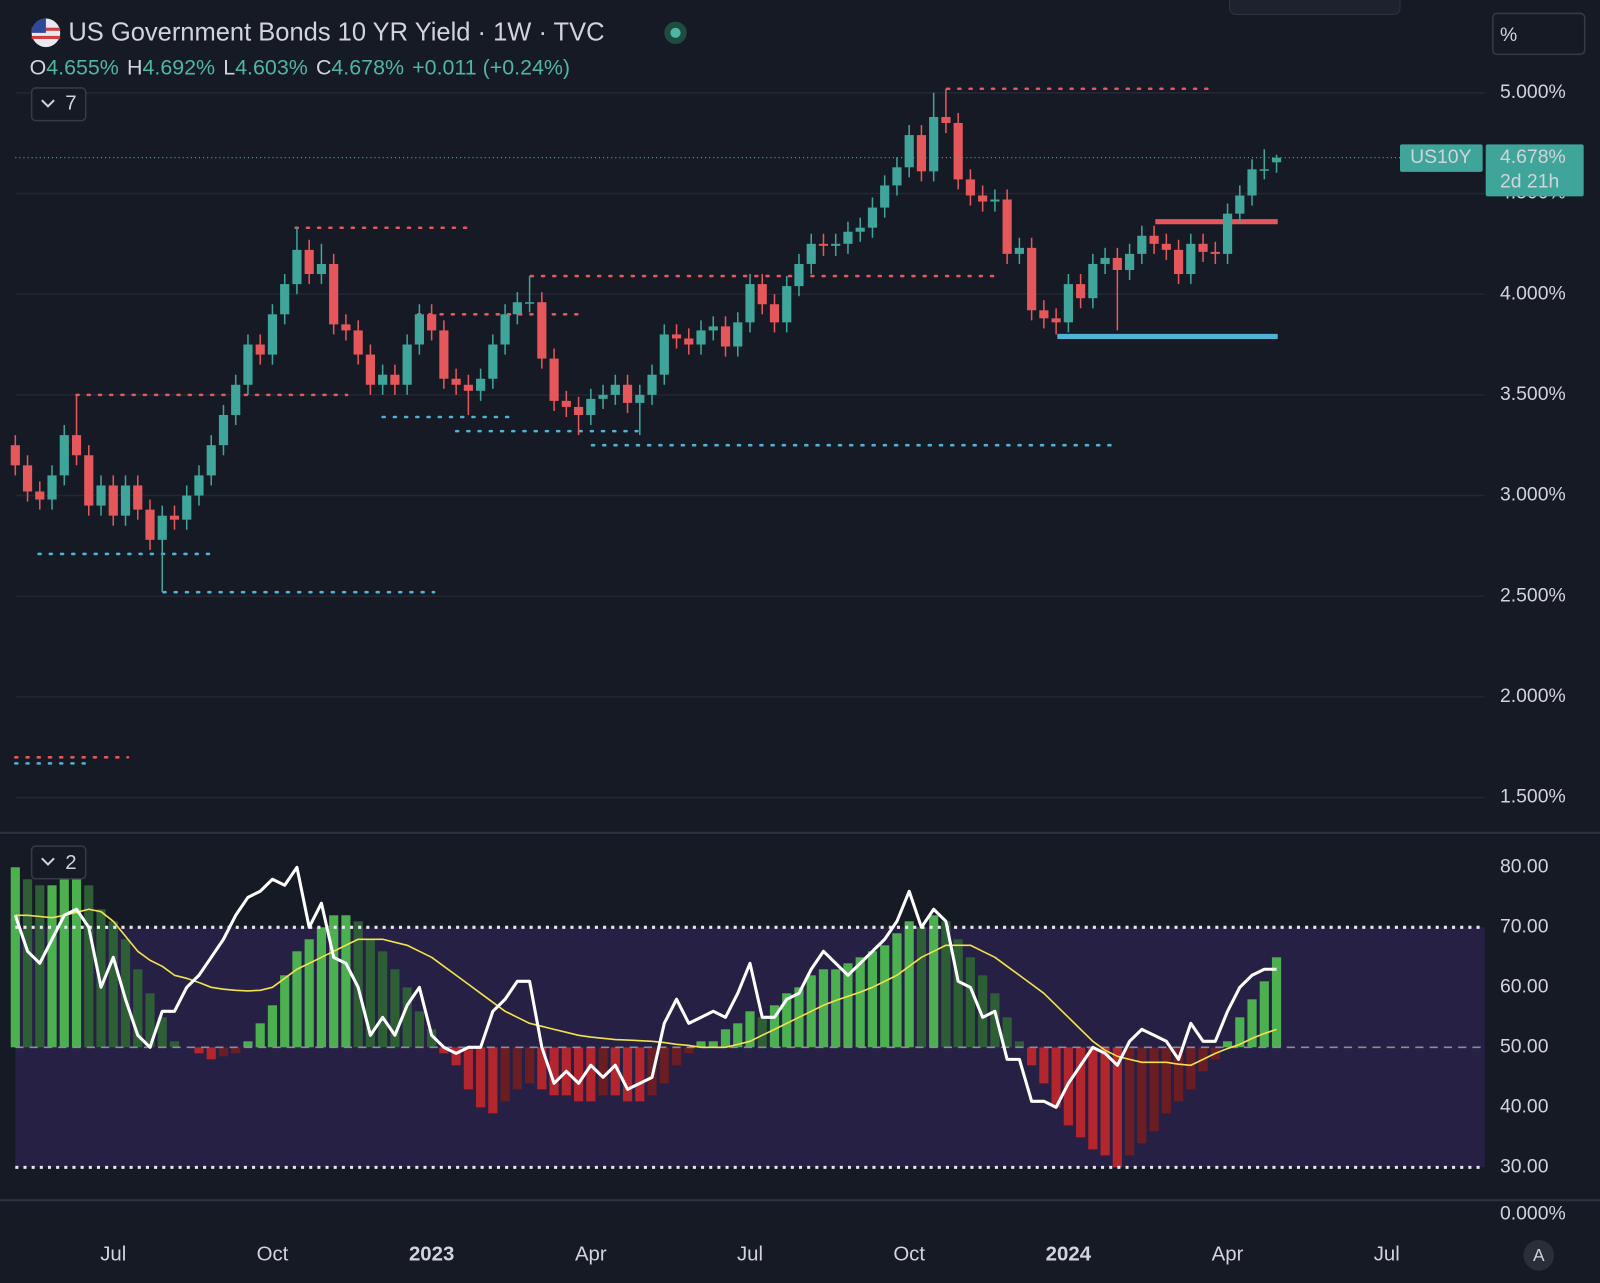 The image size is (1600, 1283). I want to click on x-tick-label: Apr, so click(591, 1255).